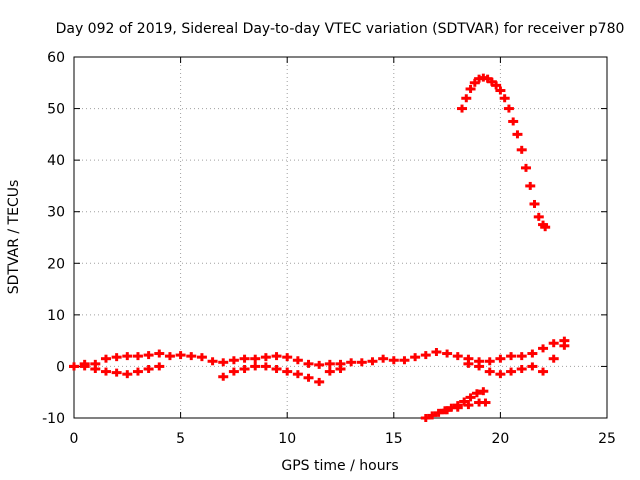 Image resolution: width=640 pixels, height=480 pixels. What do you see at coordinates (56, 264) in the screenshot?
I see `y-tick-label: 20` at bounding box center [56, 264].